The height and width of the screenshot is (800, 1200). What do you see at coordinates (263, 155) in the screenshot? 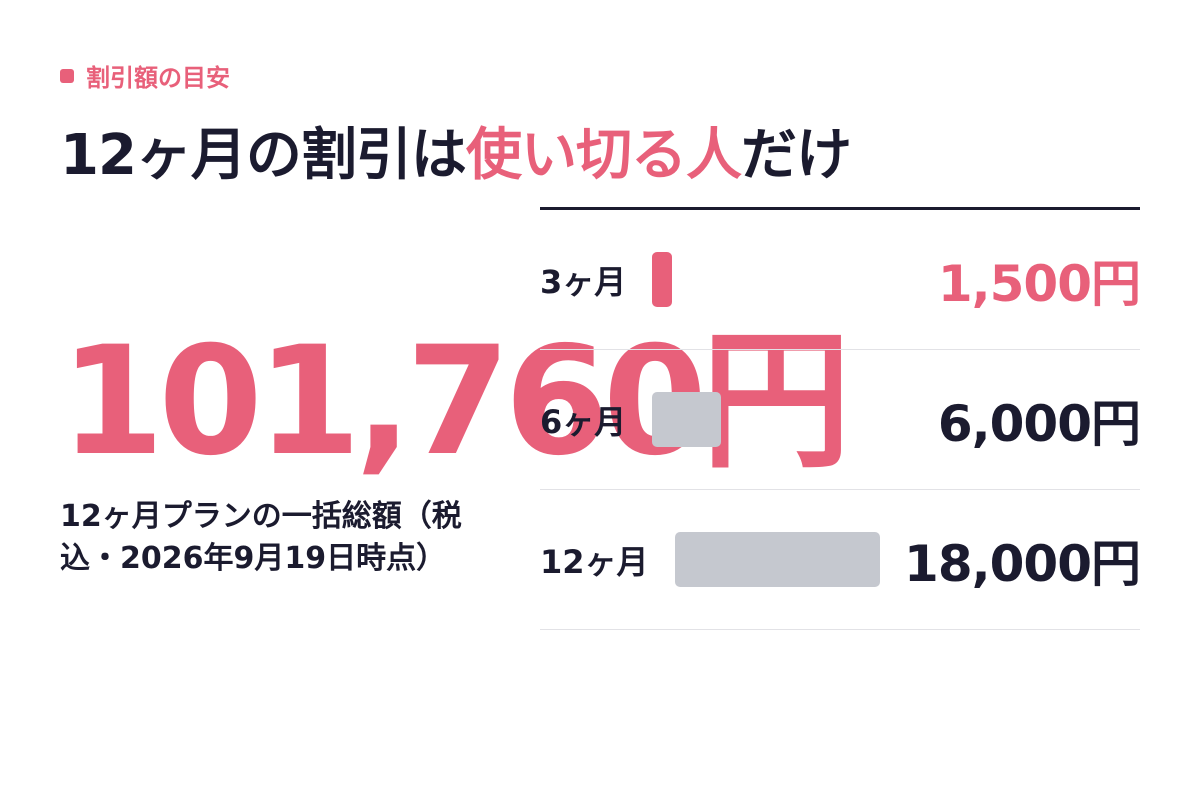
I see `title-part: 12ヶ月の割引は` at bounding box center [263, 155].